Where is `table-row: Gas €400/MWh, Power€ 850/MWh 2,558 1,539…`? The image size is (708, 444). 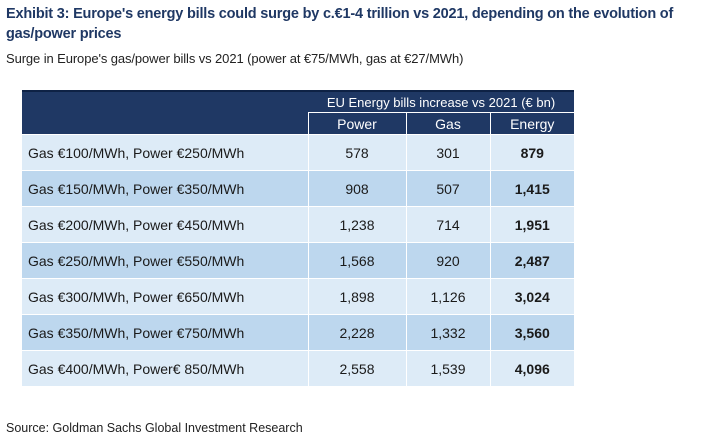 table-row: Gas €400/MWh, Power€ 850/MWh 2,558 1,539… is located at coordinates (298, 368).